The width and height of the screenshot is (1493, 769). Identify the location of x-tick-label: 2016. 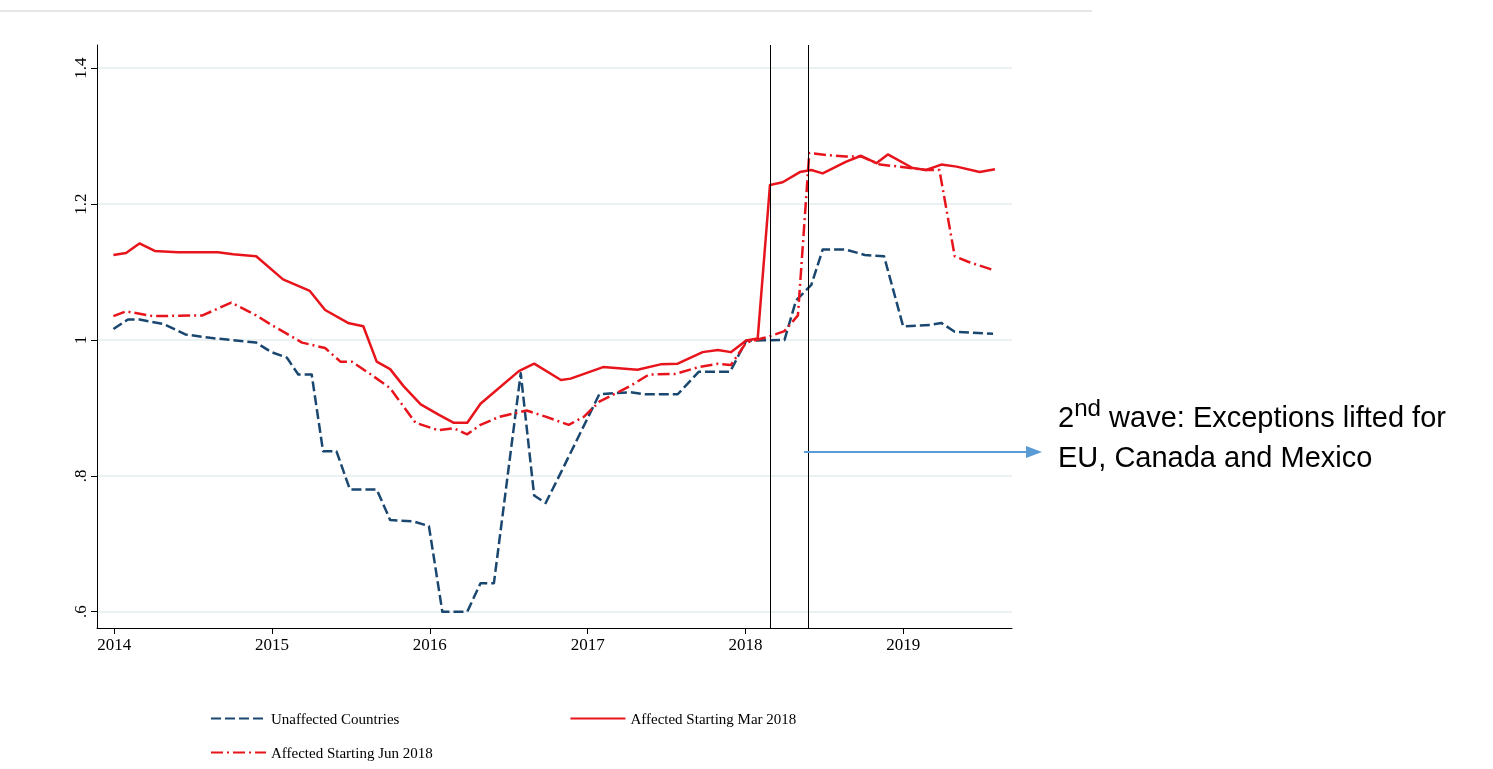
(429, 644).